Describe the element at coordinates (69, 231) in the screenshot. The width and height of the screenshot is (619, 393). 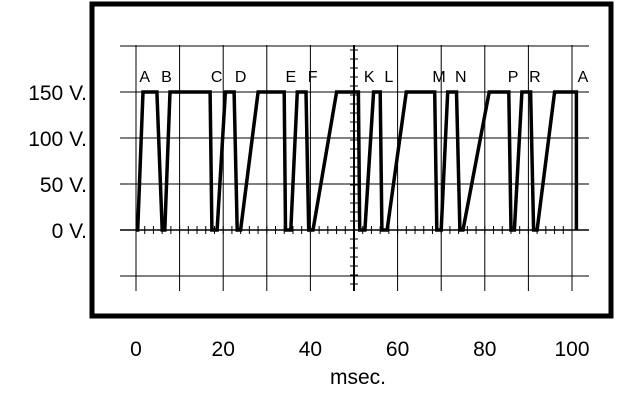
I see `y-tick-label: 0 V.` at that location.